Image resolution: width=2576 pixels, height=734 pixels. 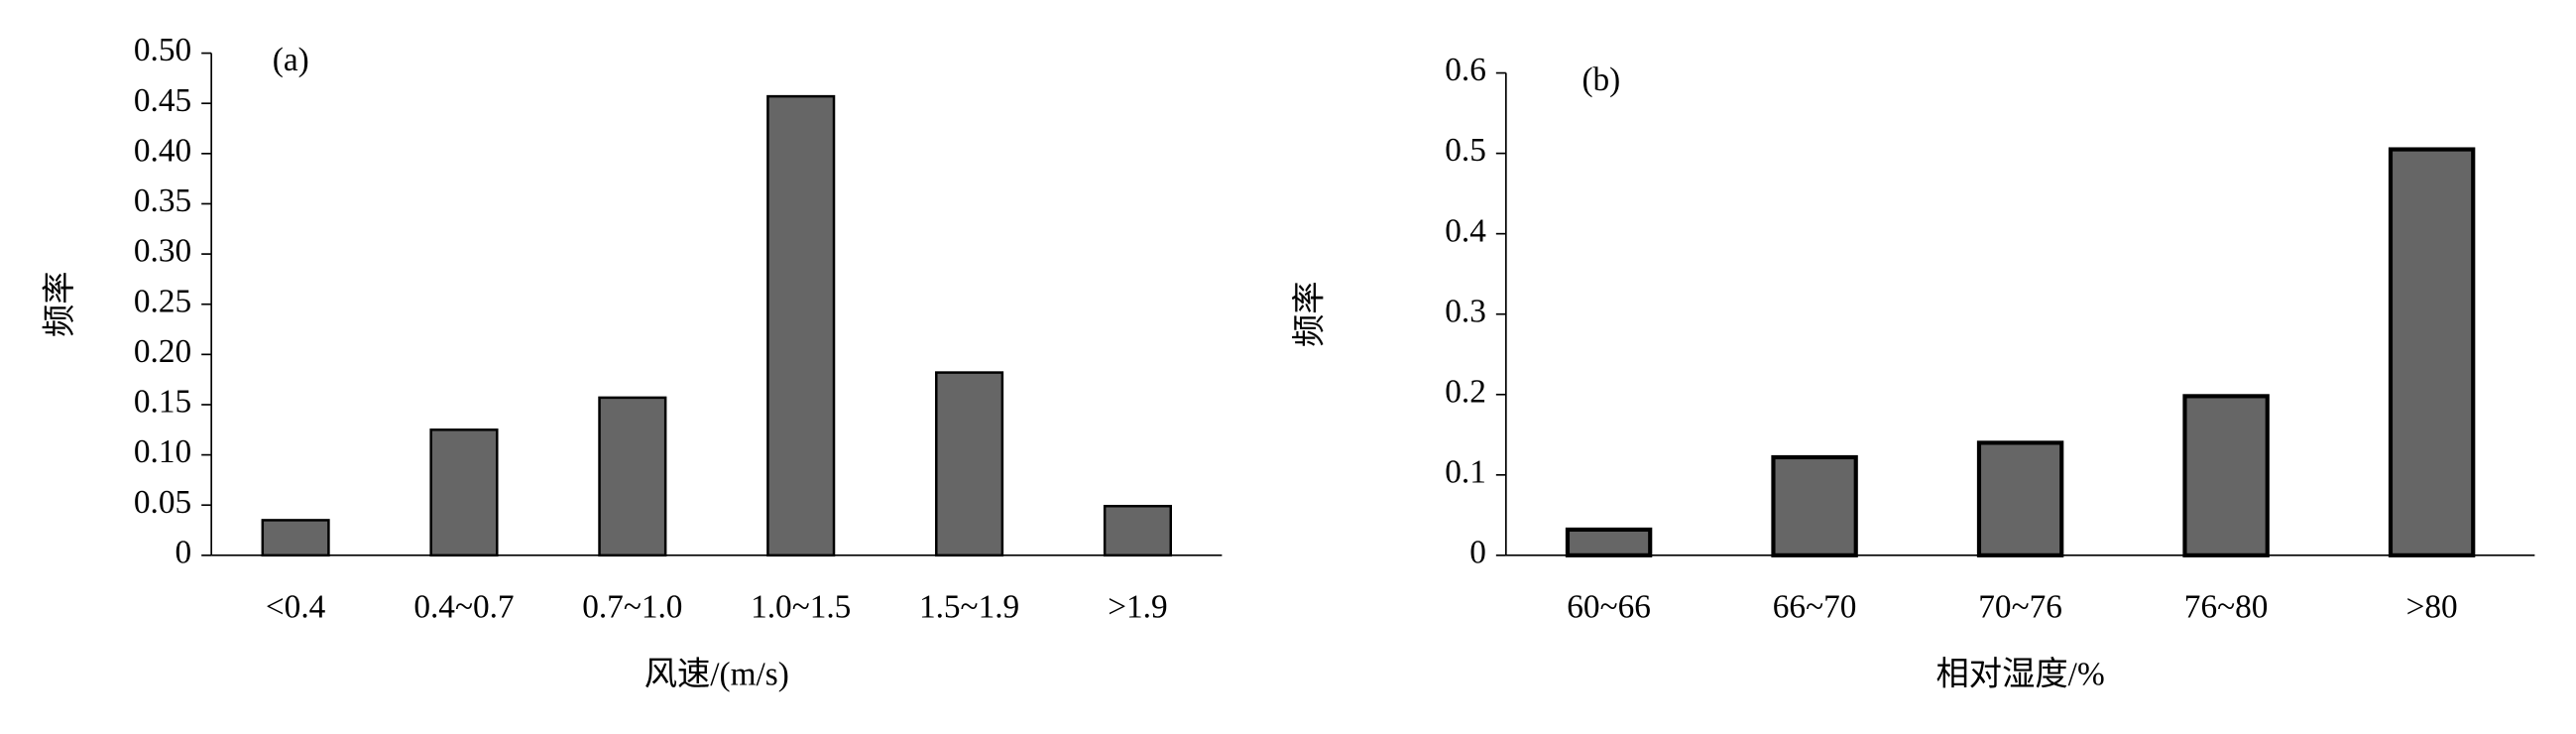 I want to click on y-tick-label: 0.30, so click(x=162, y=251).